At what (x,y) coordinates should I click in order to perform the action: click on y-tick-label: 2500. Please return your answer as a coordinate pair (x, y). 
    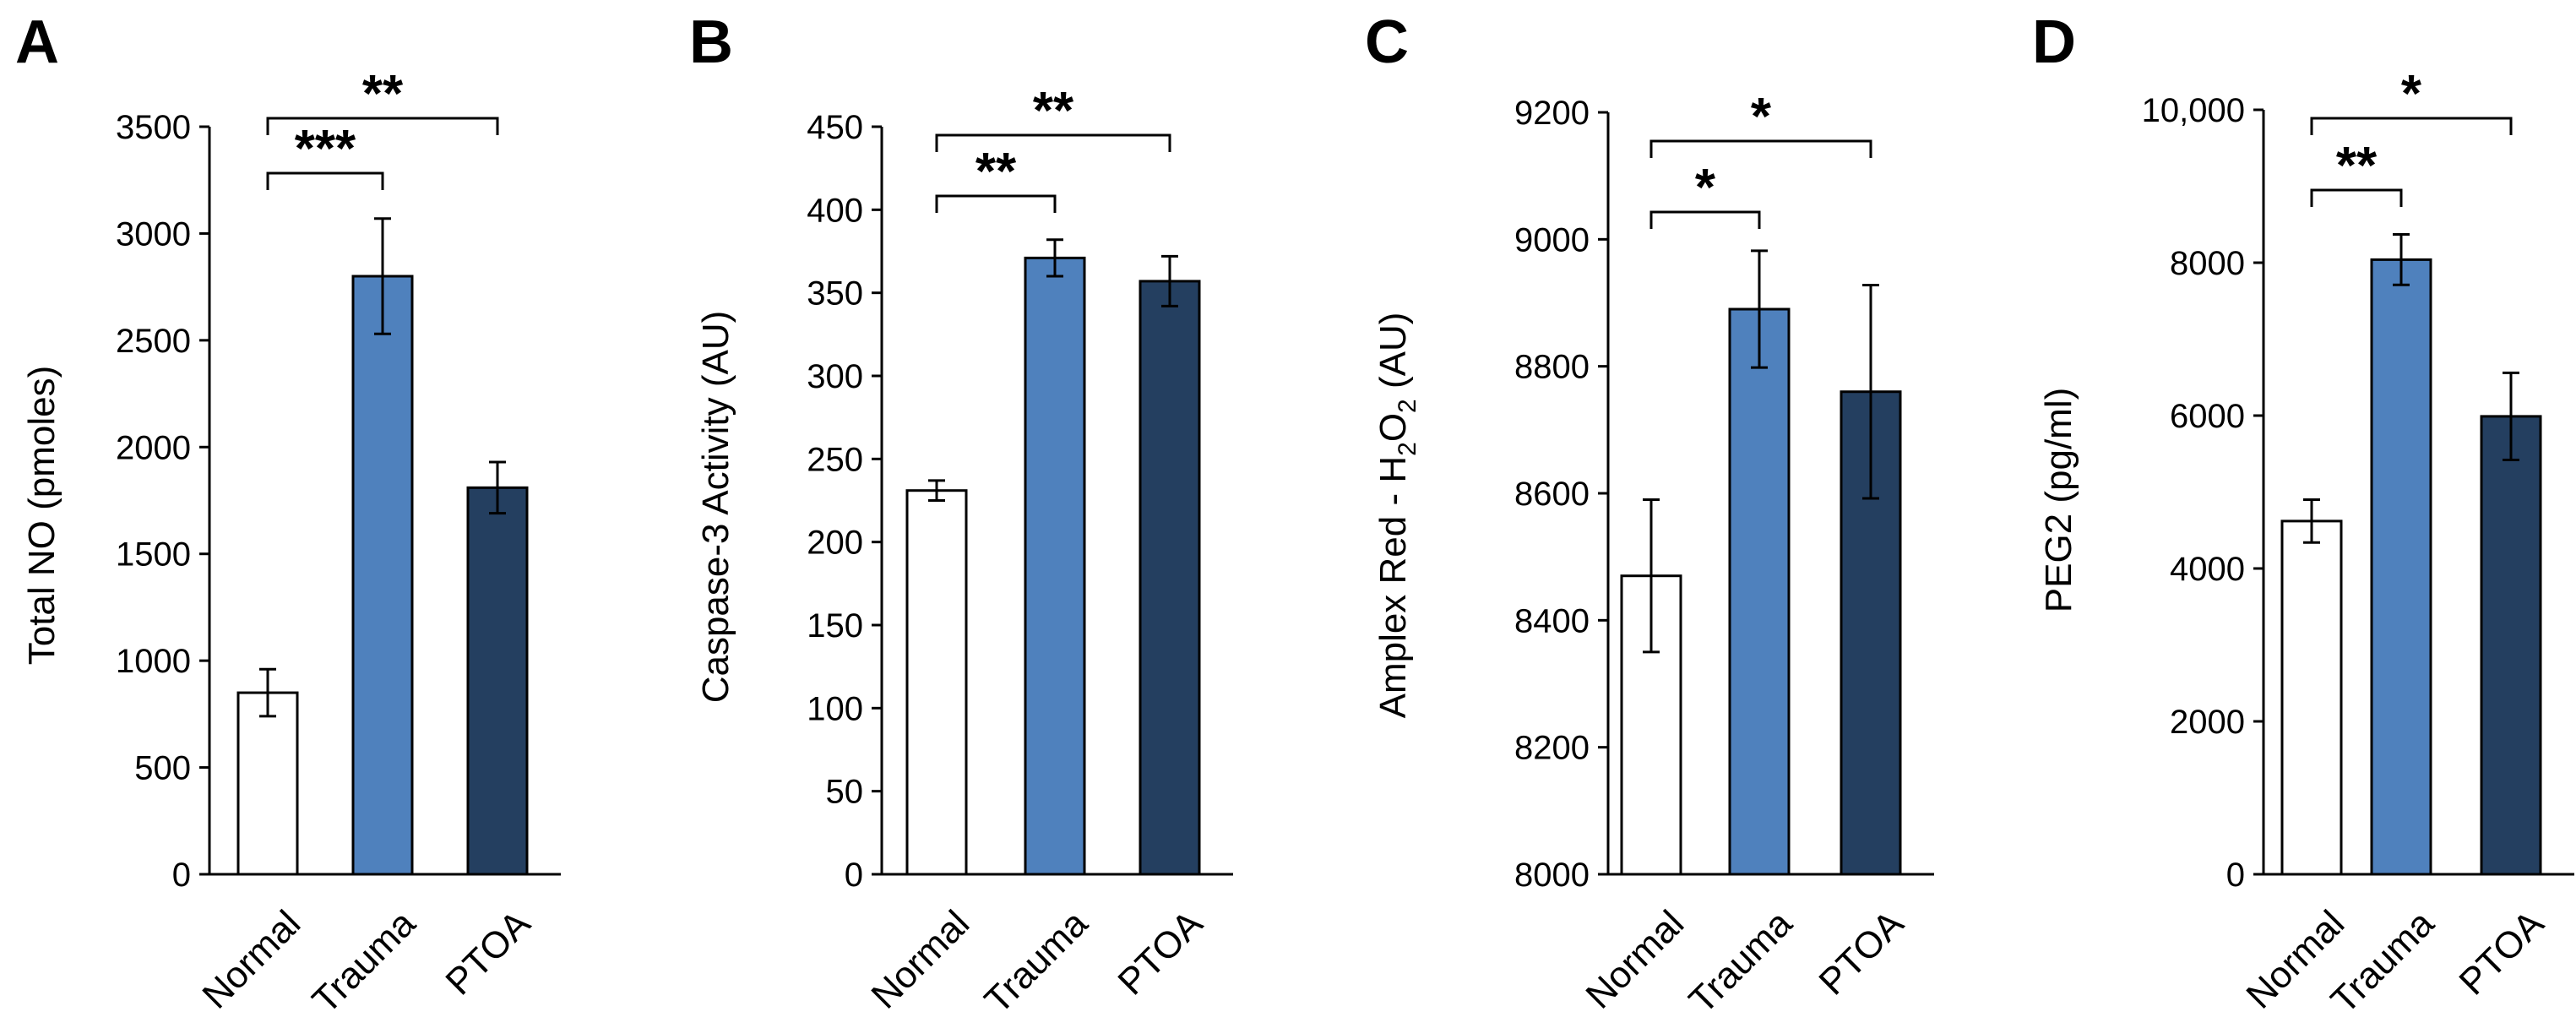
    Looking at the image, I should click on (153, 342).